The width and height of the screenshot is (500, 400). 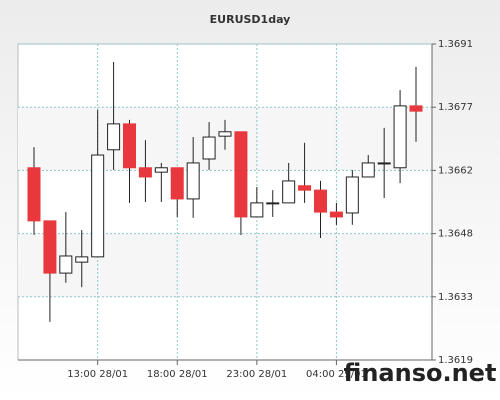 What do you see at coordinates (256, 374) in the screenshot?
I see `x-tick-label: 23:00 28/01` at bounding box center [256, 374].